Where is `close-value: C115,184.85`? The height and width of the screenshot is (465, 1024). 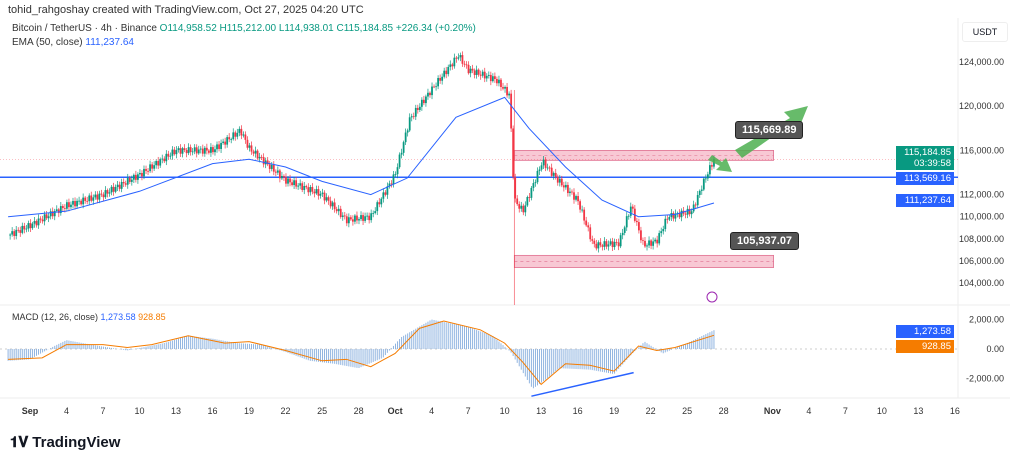 close-value: C115,184.85 is located at coordinates (365, 28).